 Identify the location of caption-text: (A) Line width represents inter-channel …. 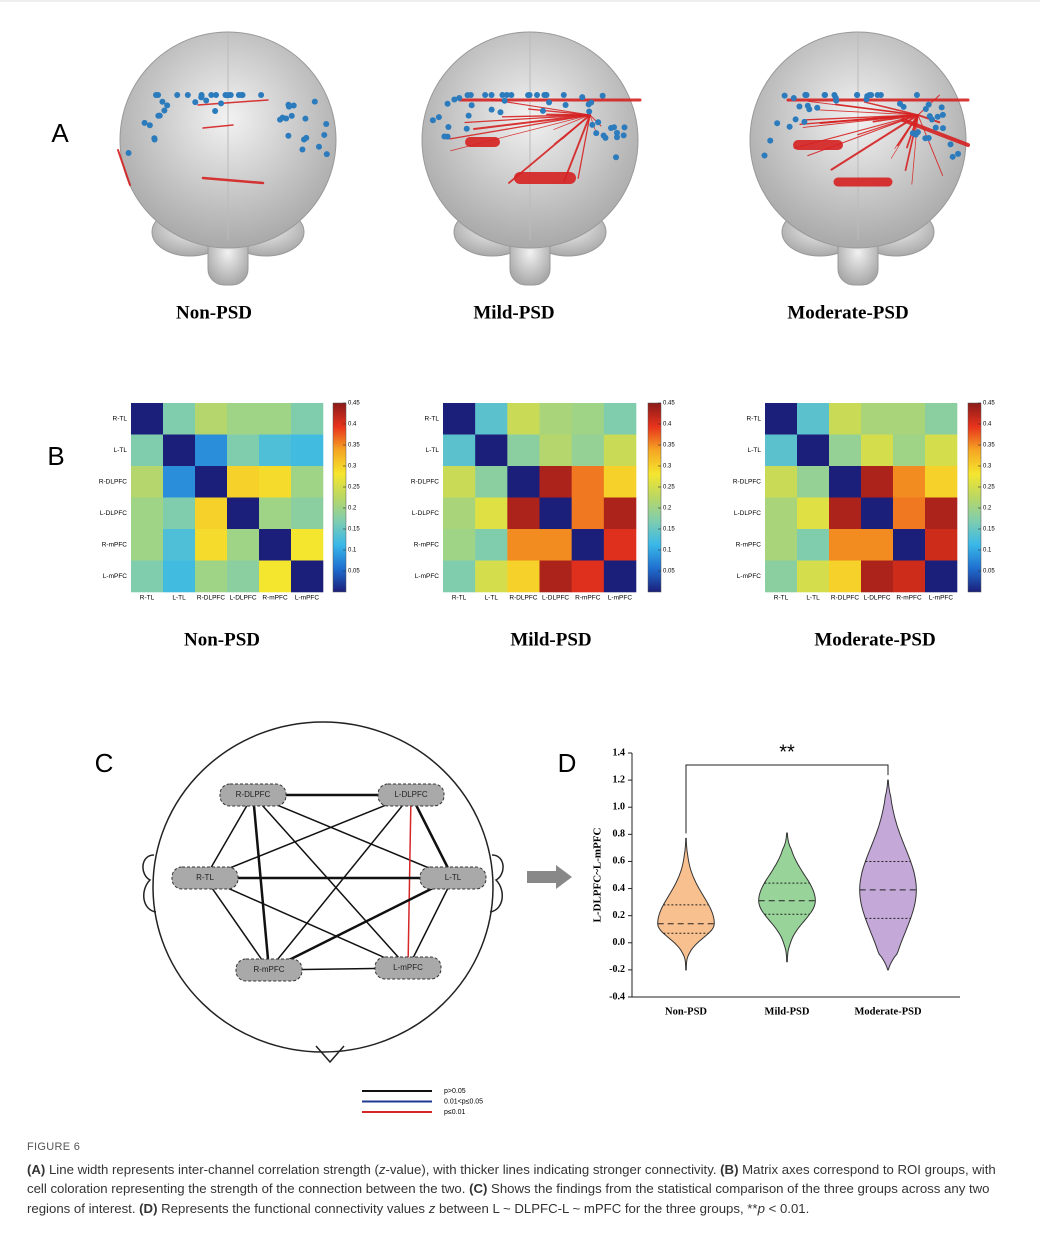
(519, 1189).